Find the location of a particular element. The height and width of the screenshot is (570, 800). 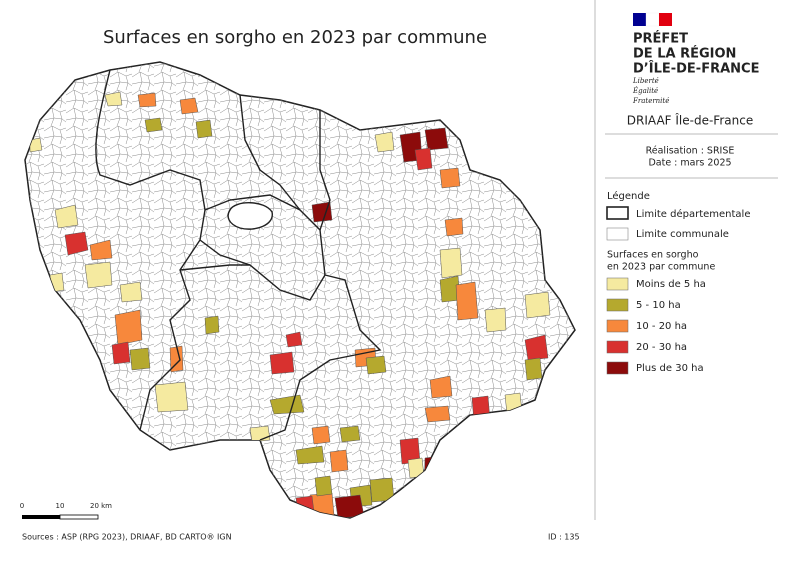

org: DRIAAF Île-de-France is located at coordinates (690, 120).